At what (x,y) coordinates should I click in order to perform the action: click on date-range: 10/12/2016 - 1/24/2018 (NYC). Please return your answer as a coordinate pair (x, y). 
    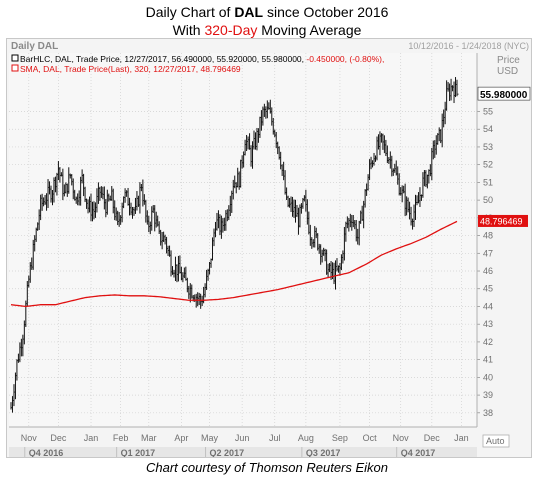
    Looking at the image, I should click on (468, 46).